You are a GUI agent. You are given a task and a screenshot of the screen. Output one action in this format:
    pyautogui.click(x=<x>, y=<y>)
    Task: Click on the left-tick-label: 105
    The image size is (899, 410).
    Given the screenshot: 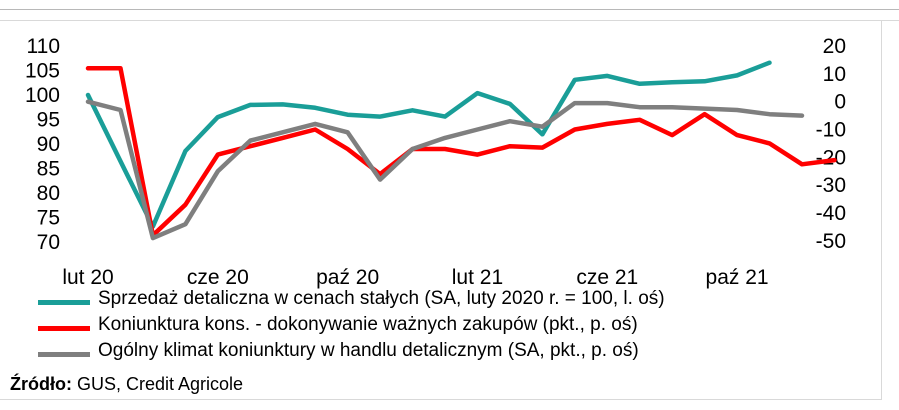 What is the action you would take?
    pyautogui.click(x=42, y=71)
    